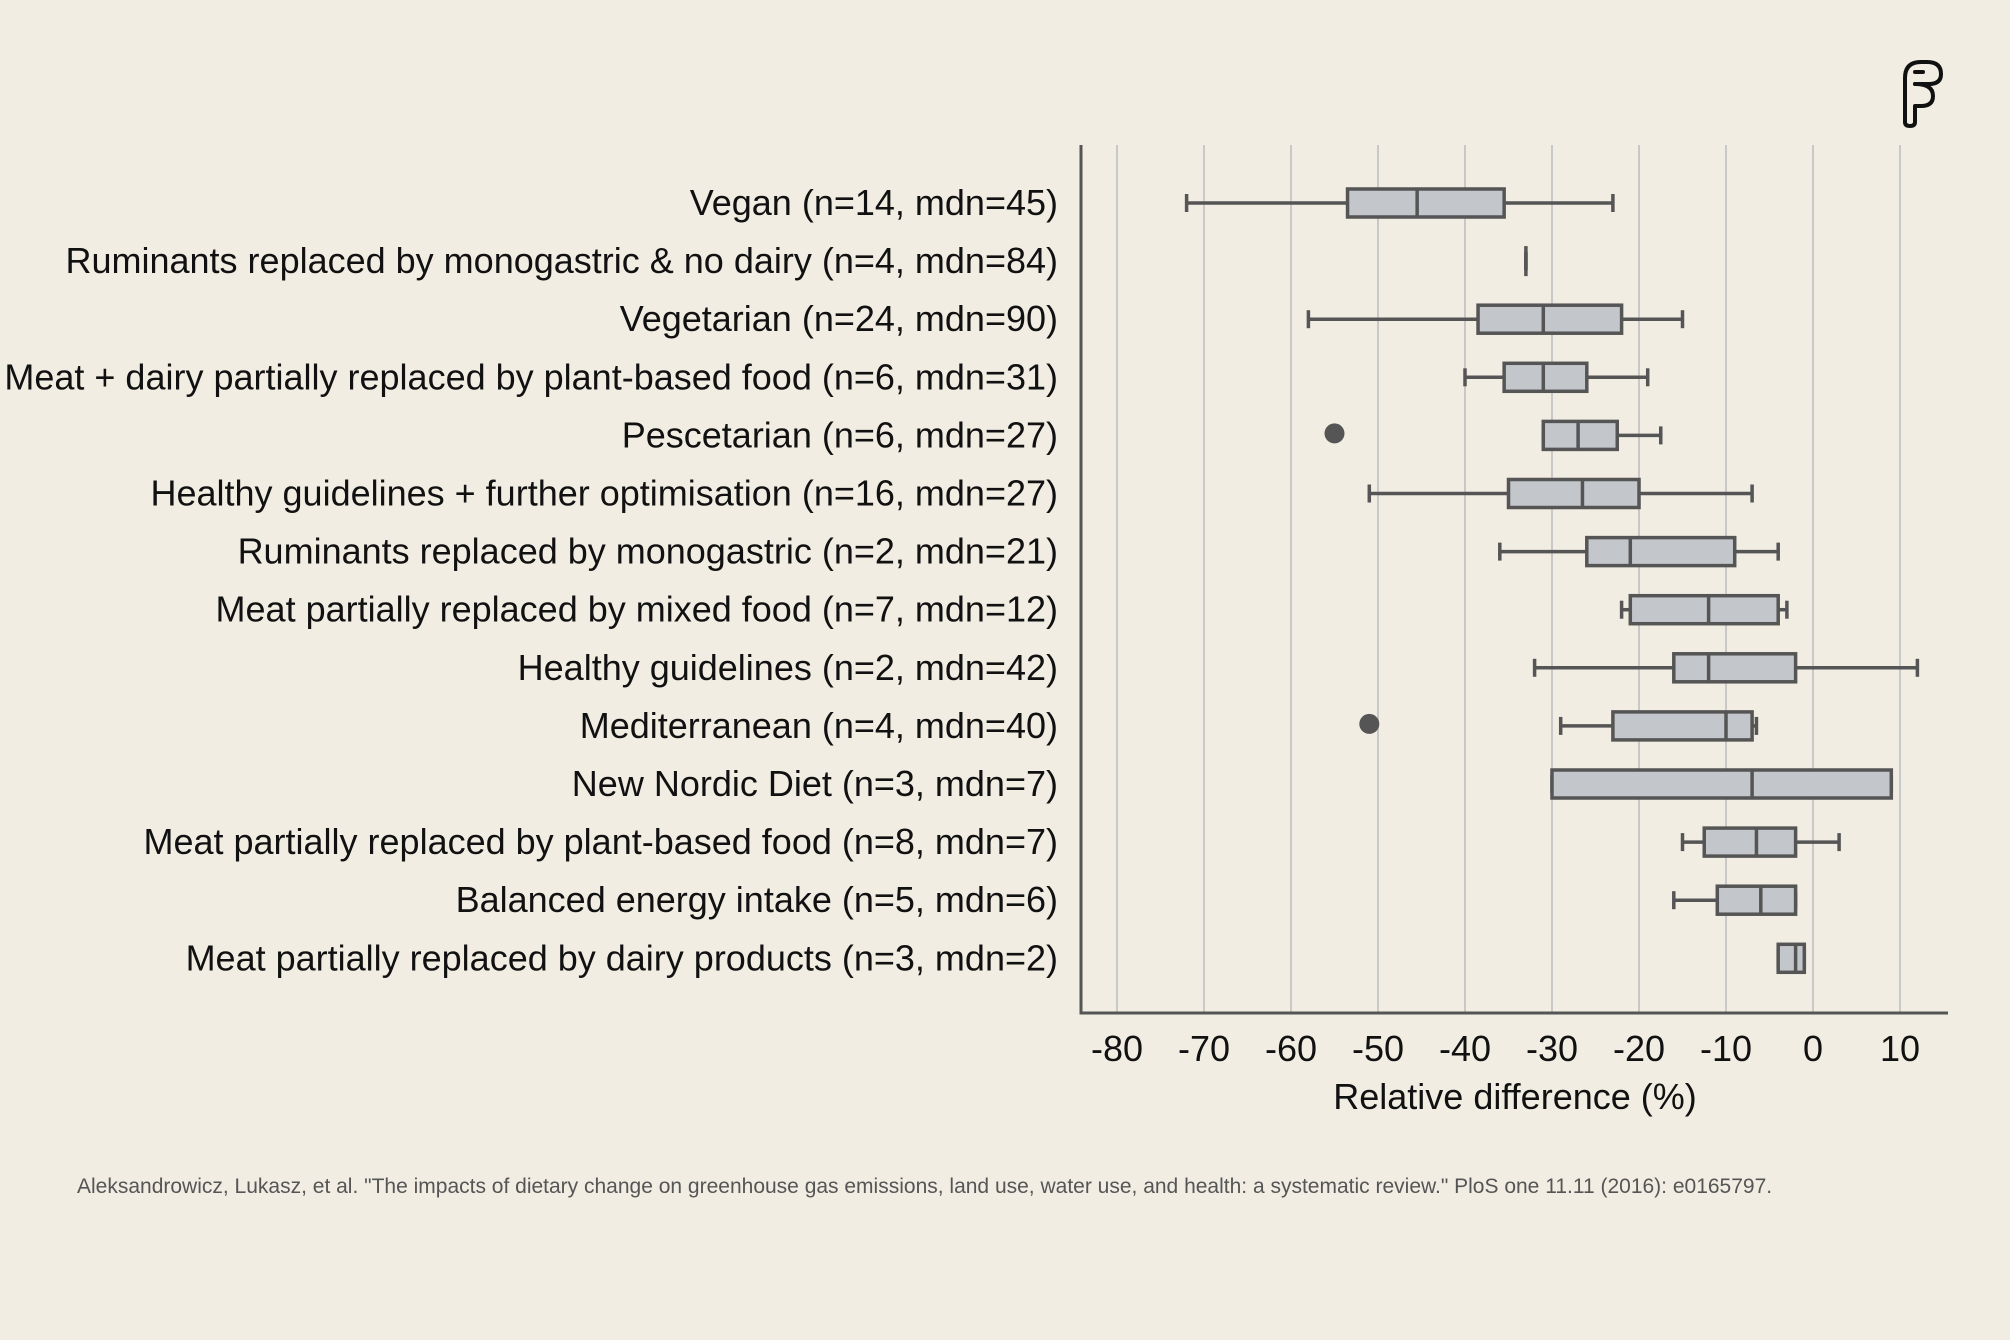 The width and height of the screenshot is (2010, 1340). I want to click on category-label: Pescetarian (n=6, mdn=27), so click(840, 434).